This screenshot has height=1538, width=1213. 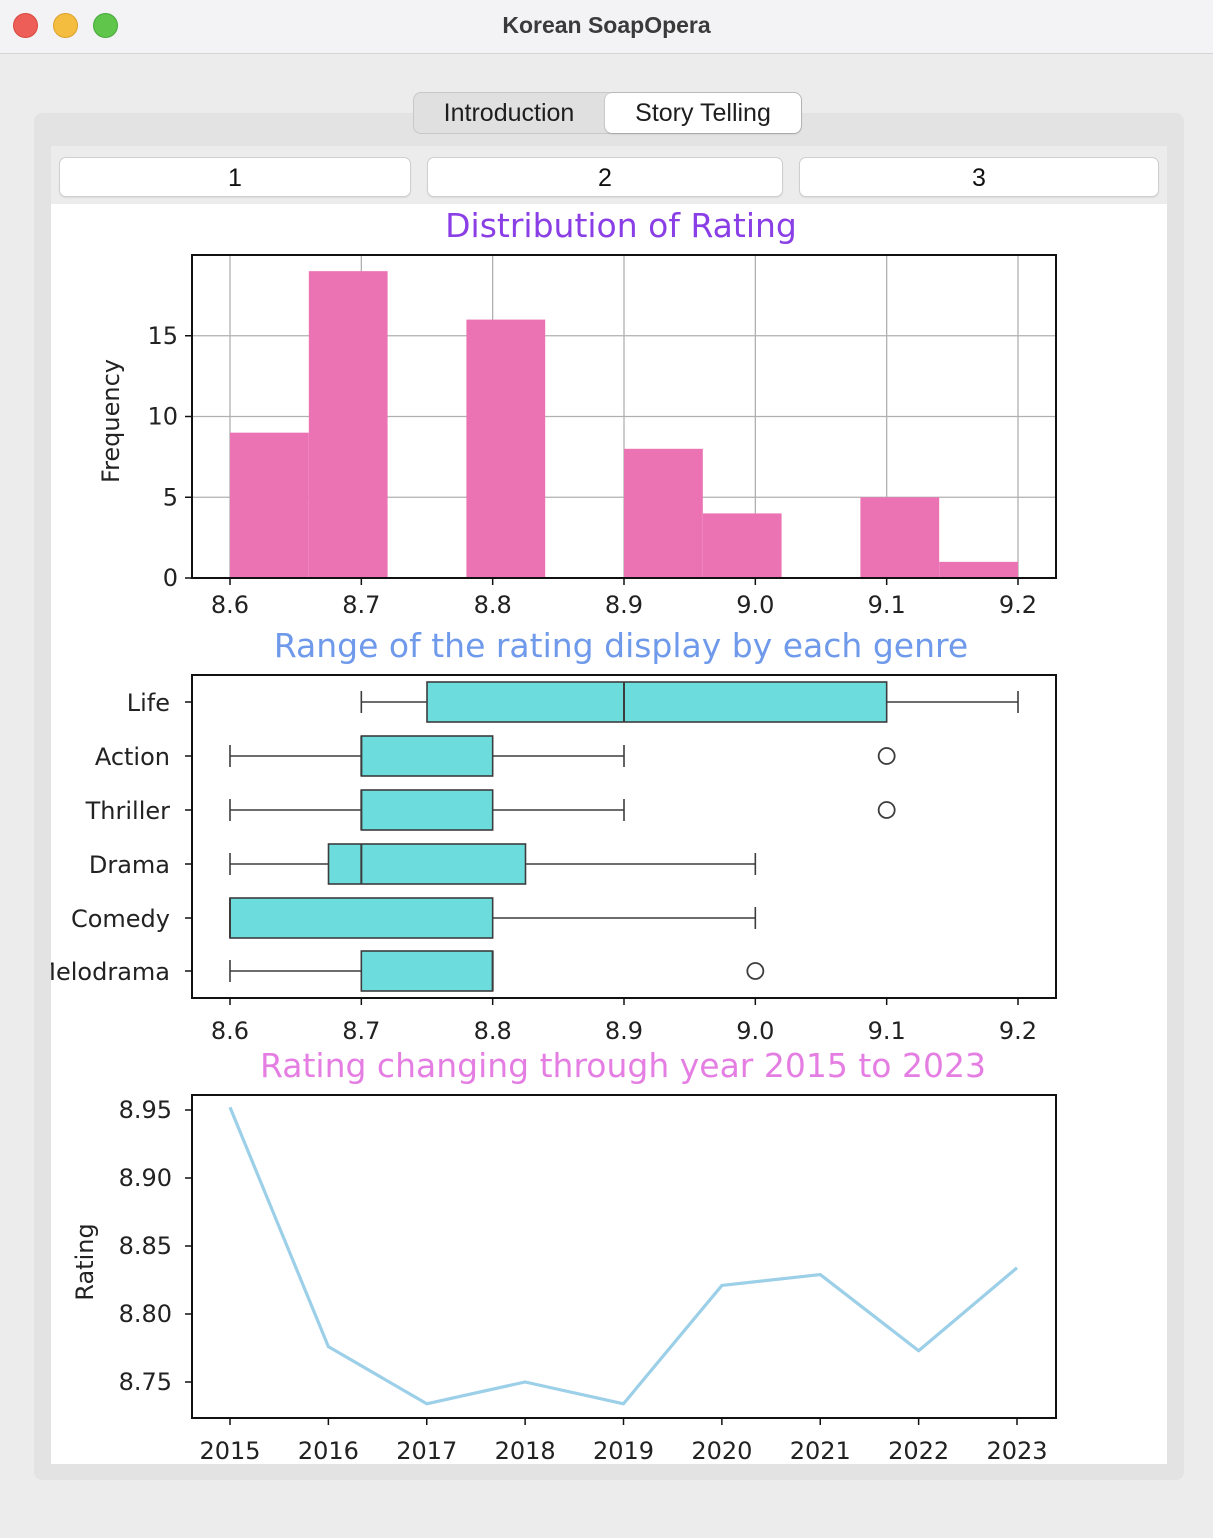 I want to click on line-x-tick-label: 2022, so click(x=918, y=1451).